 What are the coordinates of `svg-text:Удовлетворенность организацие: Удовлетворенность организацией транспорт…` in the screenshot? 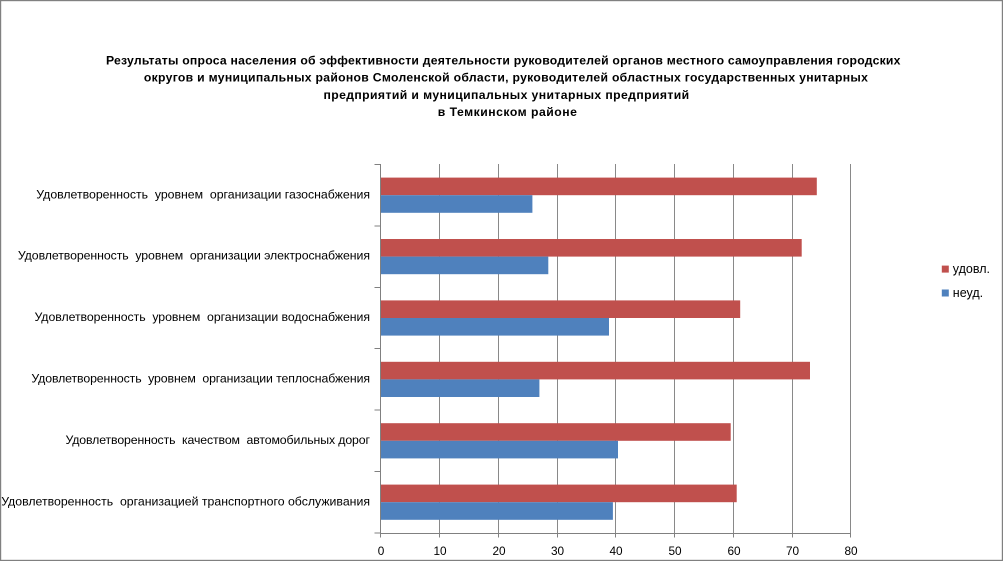 It's located at (185, 501).